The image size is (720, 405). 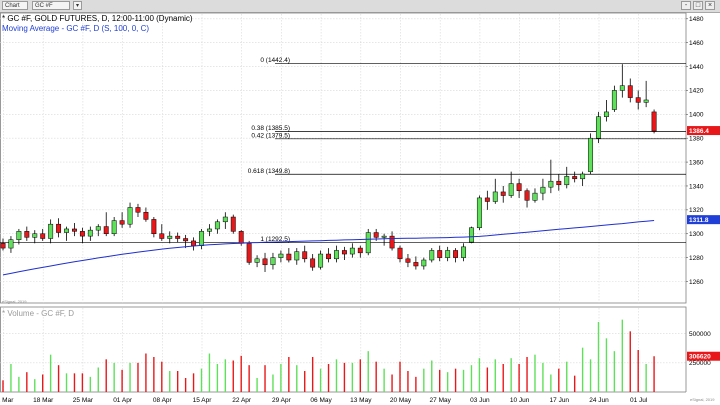 What do you see at coordinates (699, 131) in the screenshot?
I see `last-price-tag: 1386.4` at bounding box center [699, 131].